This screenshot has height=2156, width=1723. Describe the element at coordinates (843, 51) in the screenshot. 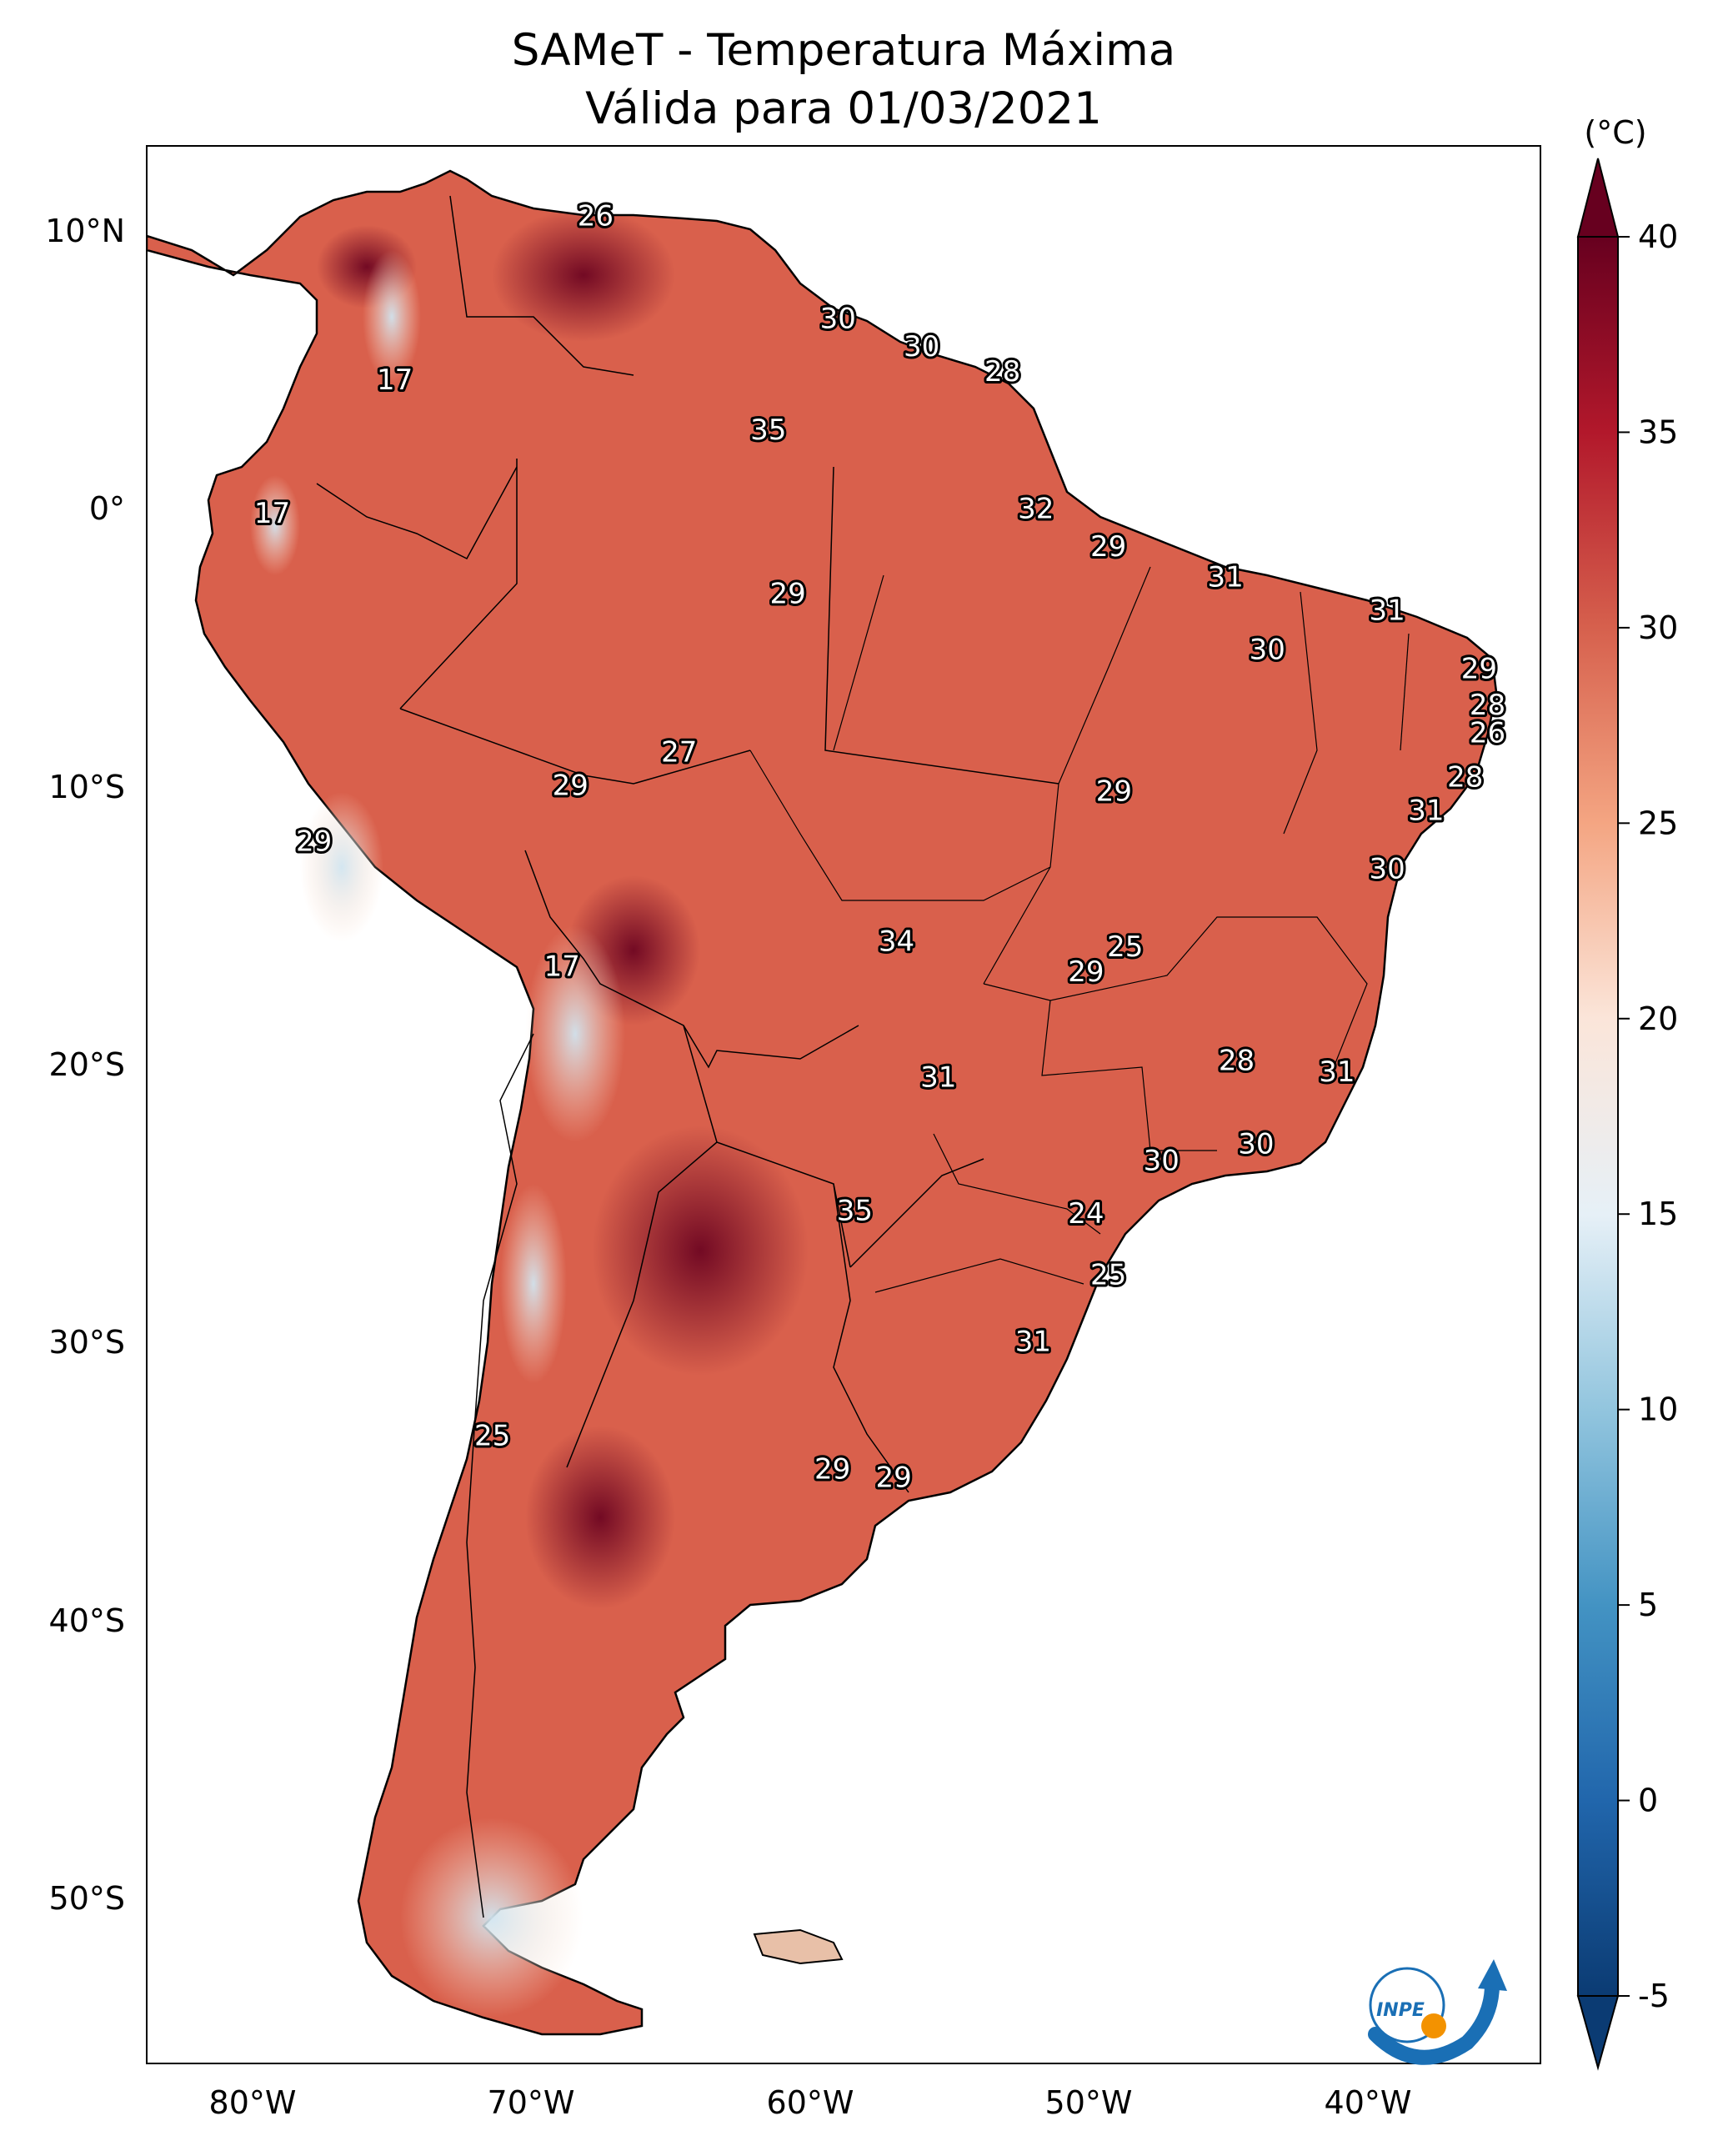

I see `map-title-line1: SAMeT - Temperatura Máxima` at that location.